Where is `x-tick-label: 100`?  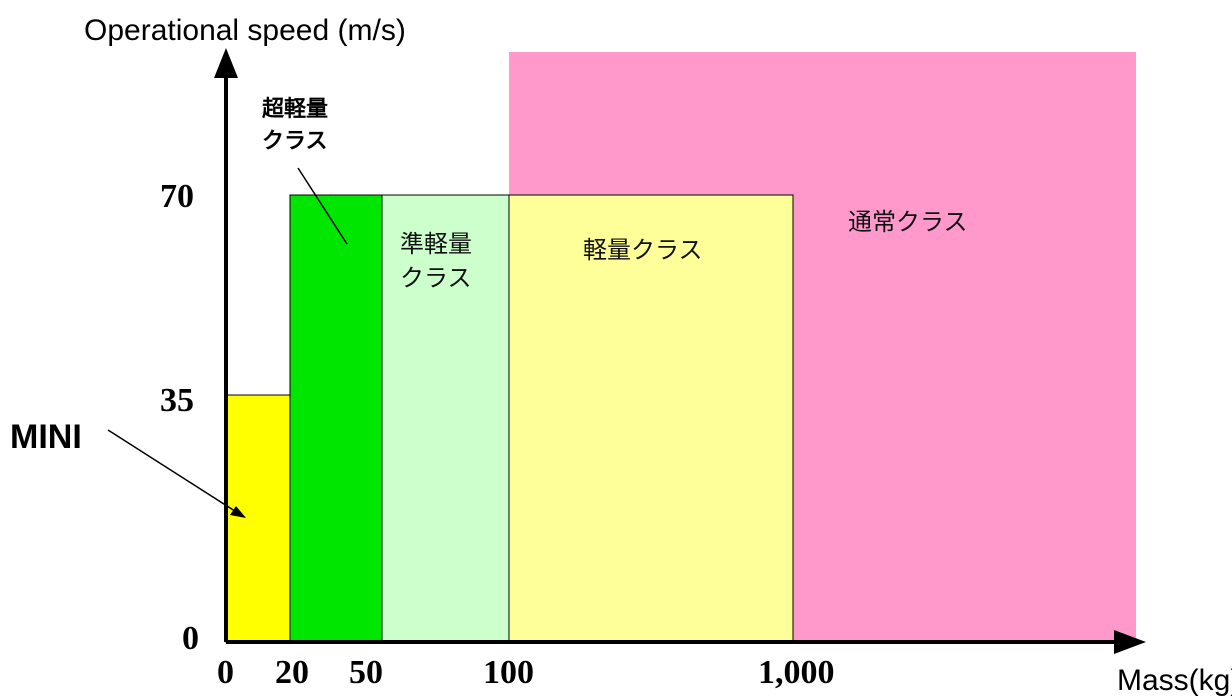
x-tick-label: 100 is located at coordinates (508, 672).